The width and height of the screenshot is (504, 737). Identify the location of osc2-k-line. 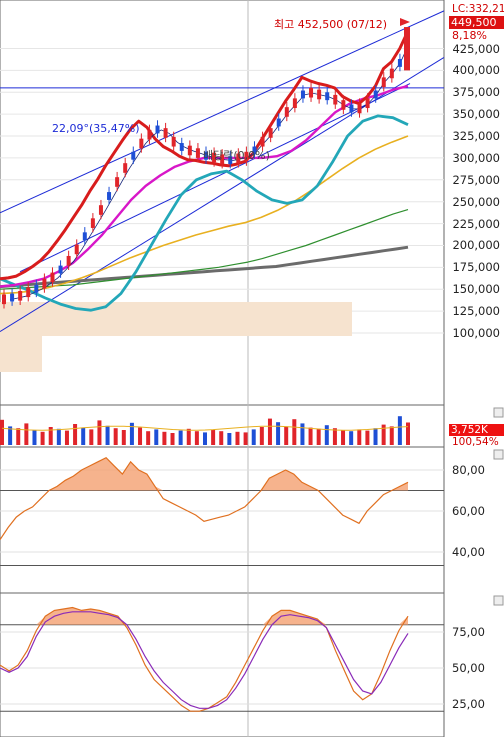
(204, 659).